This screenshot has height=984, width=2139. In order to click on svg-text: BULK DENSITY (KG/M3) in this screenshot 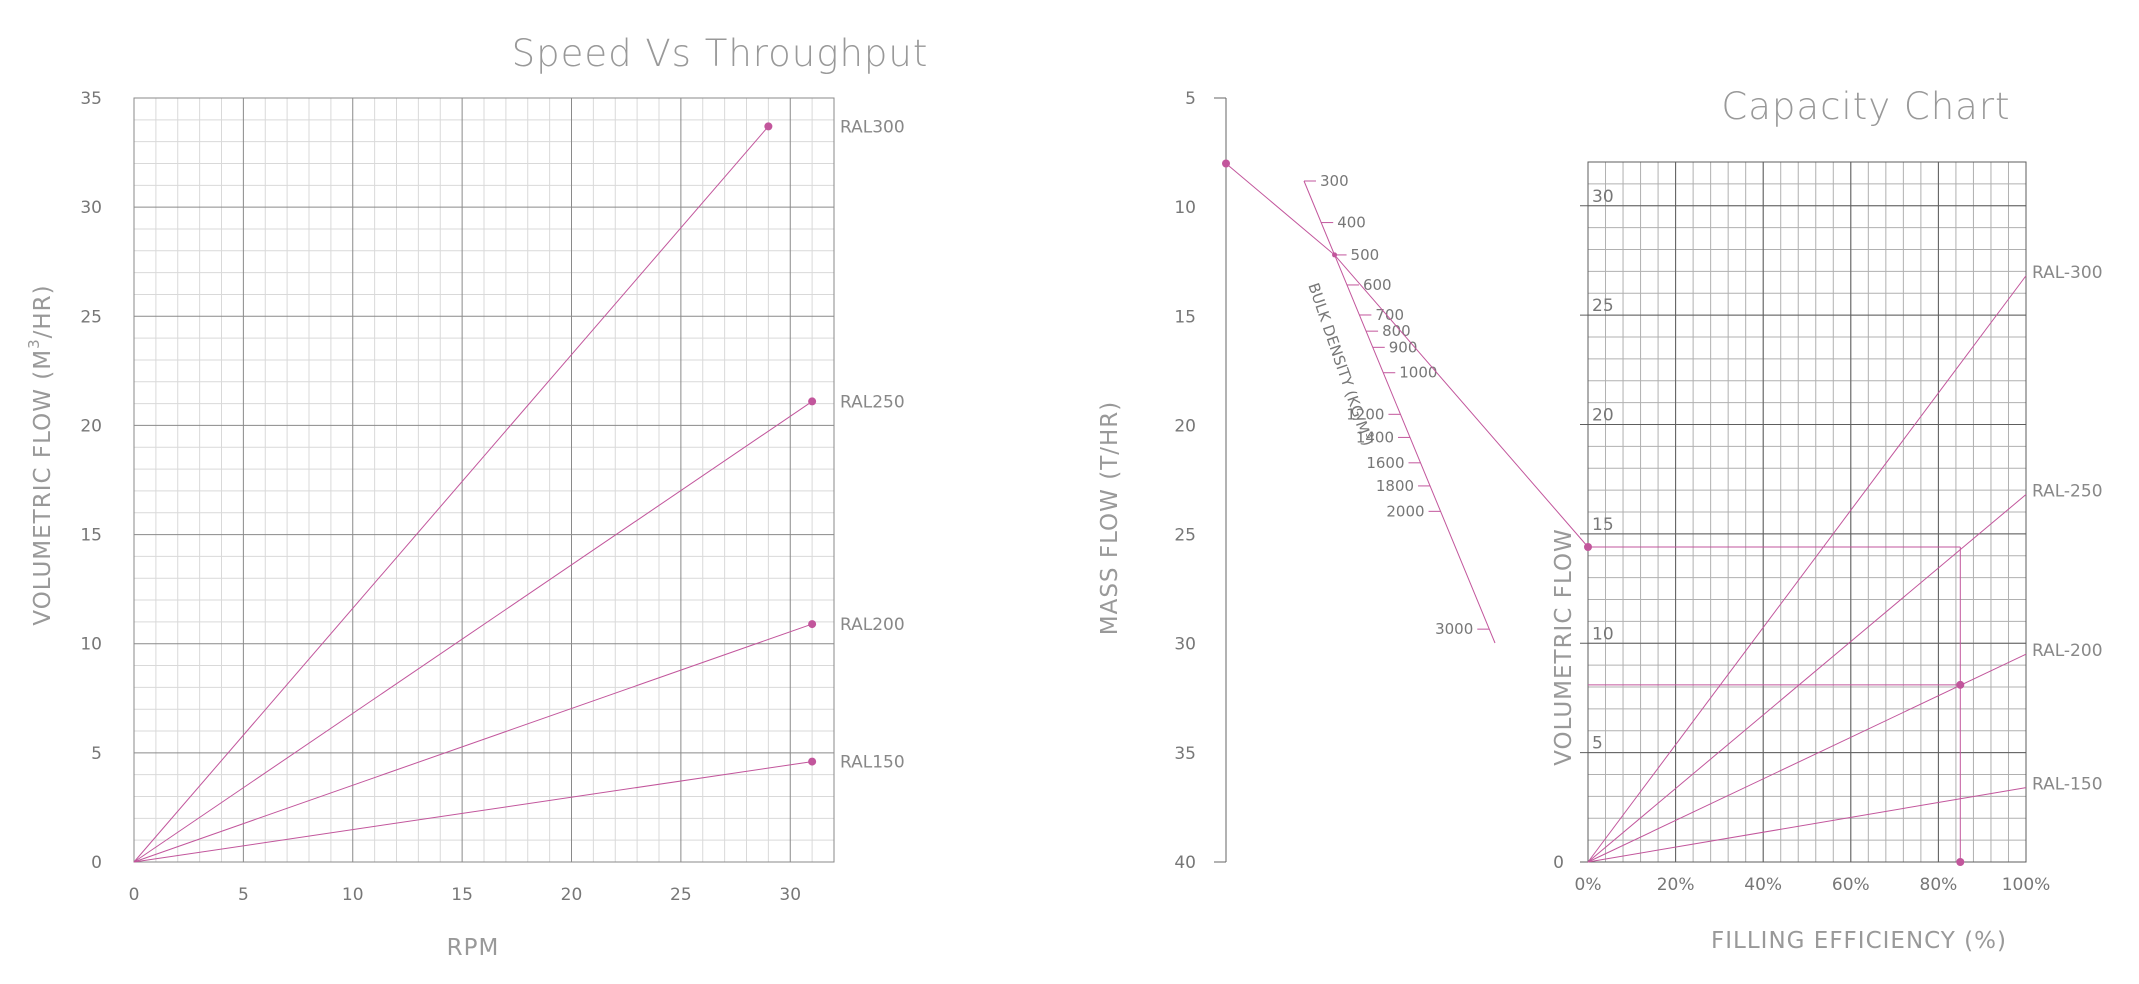, I will do `click(1340, 365)`.